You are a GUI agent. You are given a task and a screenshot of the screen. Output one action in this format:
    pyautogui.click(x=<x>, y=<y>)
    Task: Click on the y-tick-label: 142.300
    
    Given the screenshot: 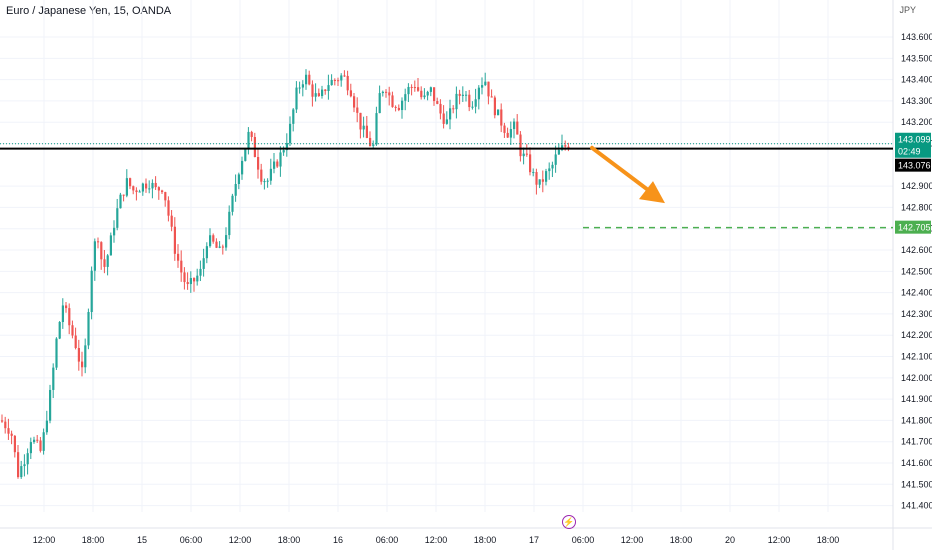 What is the action you would take?
    pyautogui.click(x=916, y=314)
    